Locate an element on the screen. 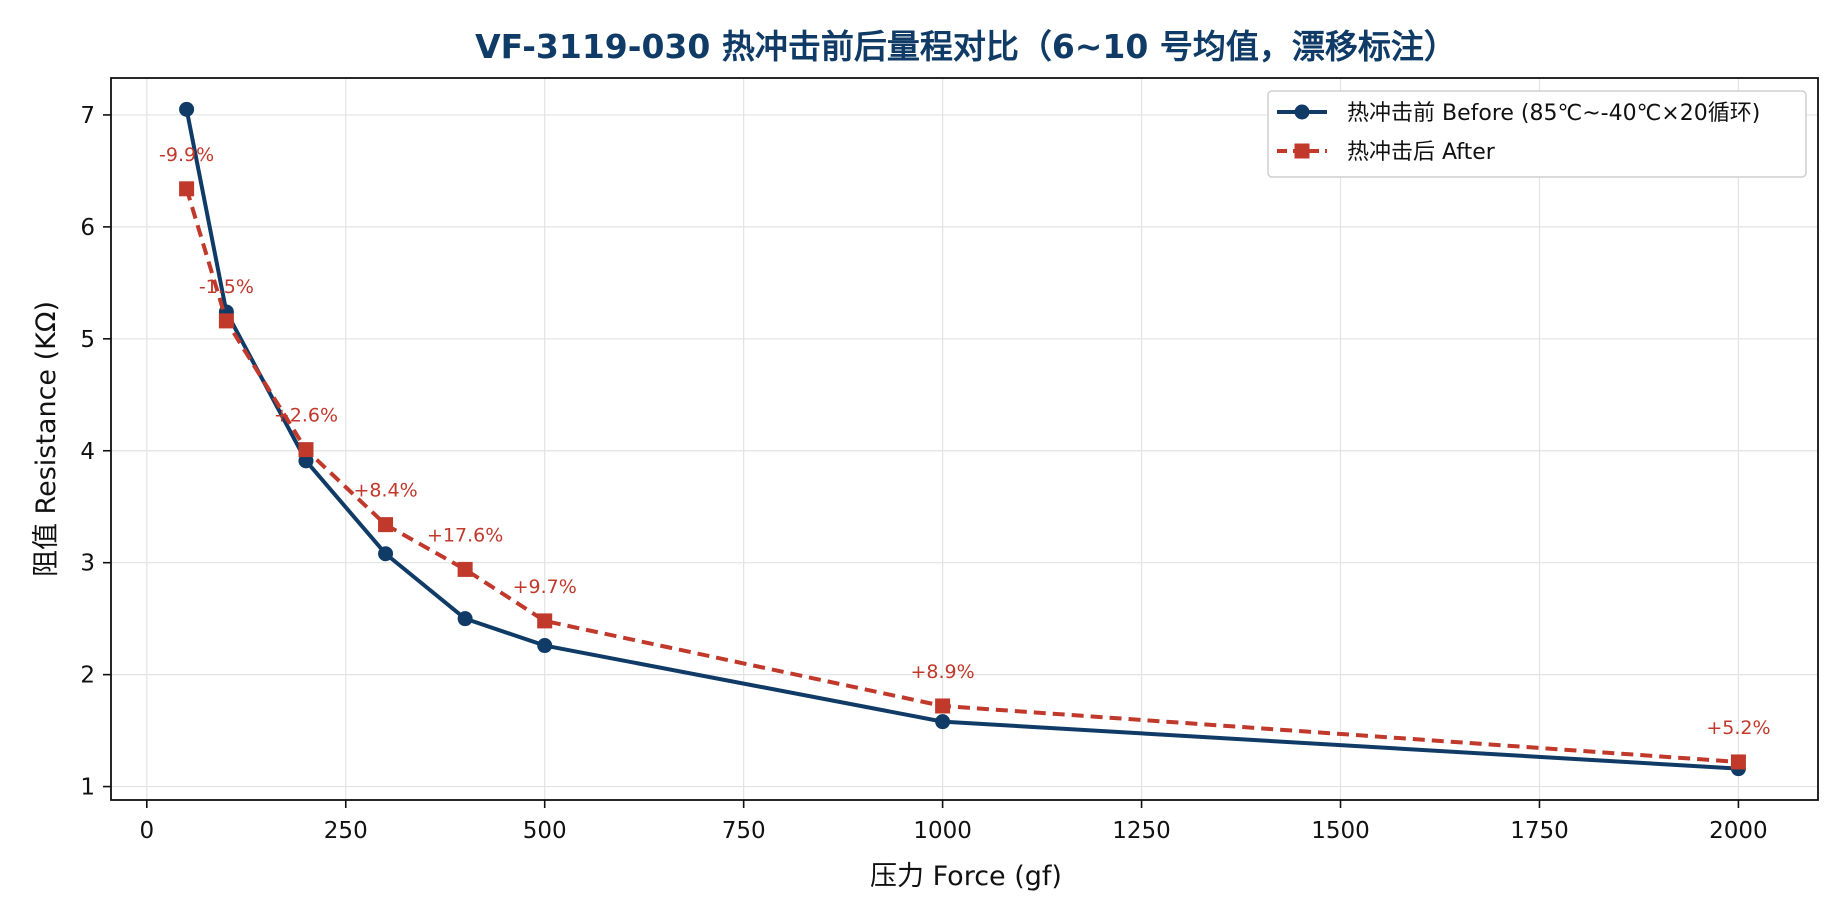  legend-box is located at coordinates (1537, 134).